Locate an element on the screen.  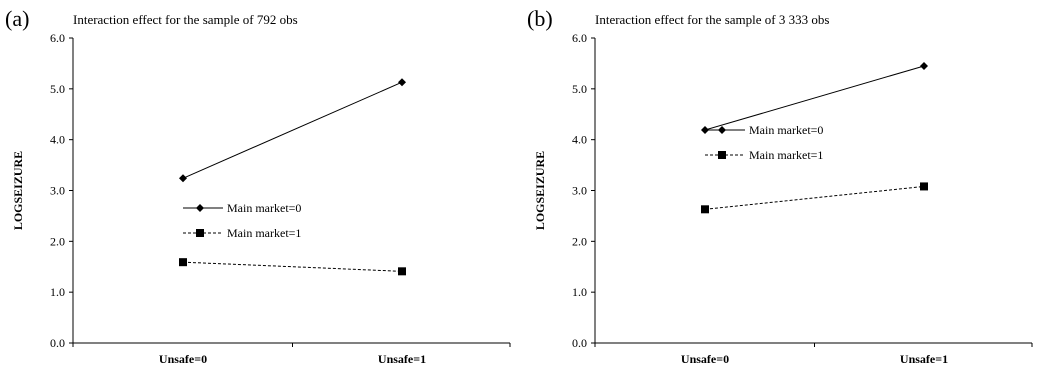
panel-label: (b) is located at coordinates (540, 18).